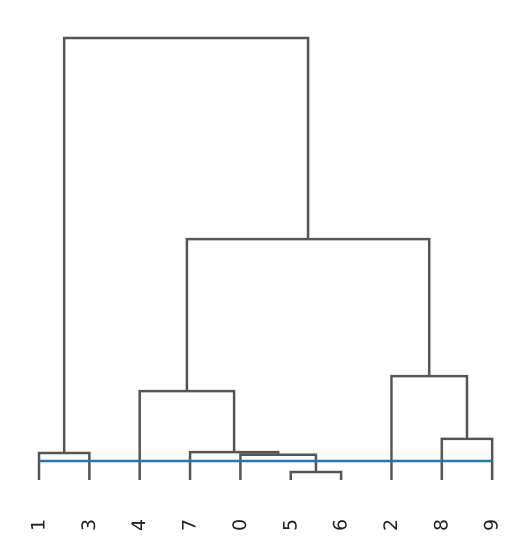  Describe the element at coordinates (341, 525) in the screenshot. I see `leaf-label: 6` at that location.